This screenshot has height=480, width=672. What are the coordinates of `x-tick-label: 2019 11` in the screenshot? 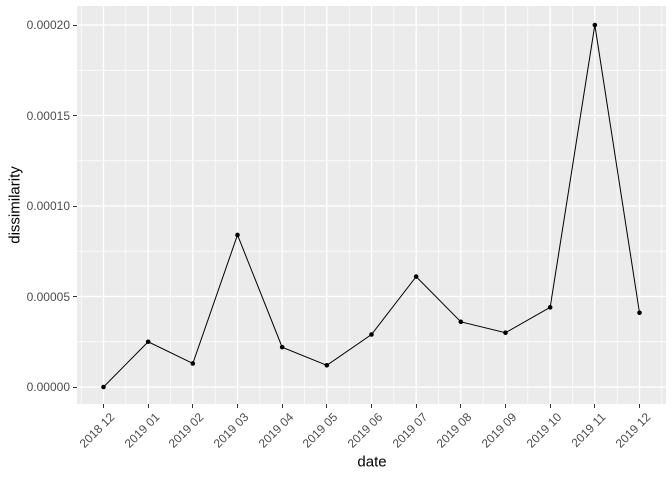 It's located at (588, 430).